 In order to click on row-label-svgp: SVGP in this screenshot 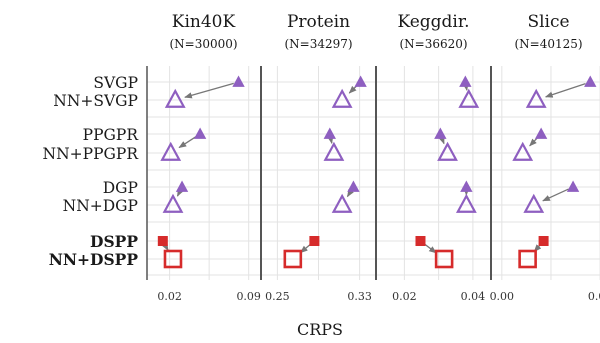, I will do `click(115, 83)`.